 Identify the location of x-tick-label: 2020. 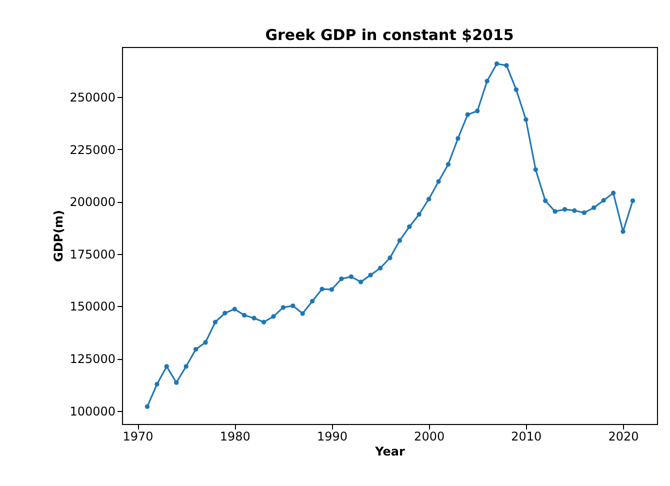
(623, 437).